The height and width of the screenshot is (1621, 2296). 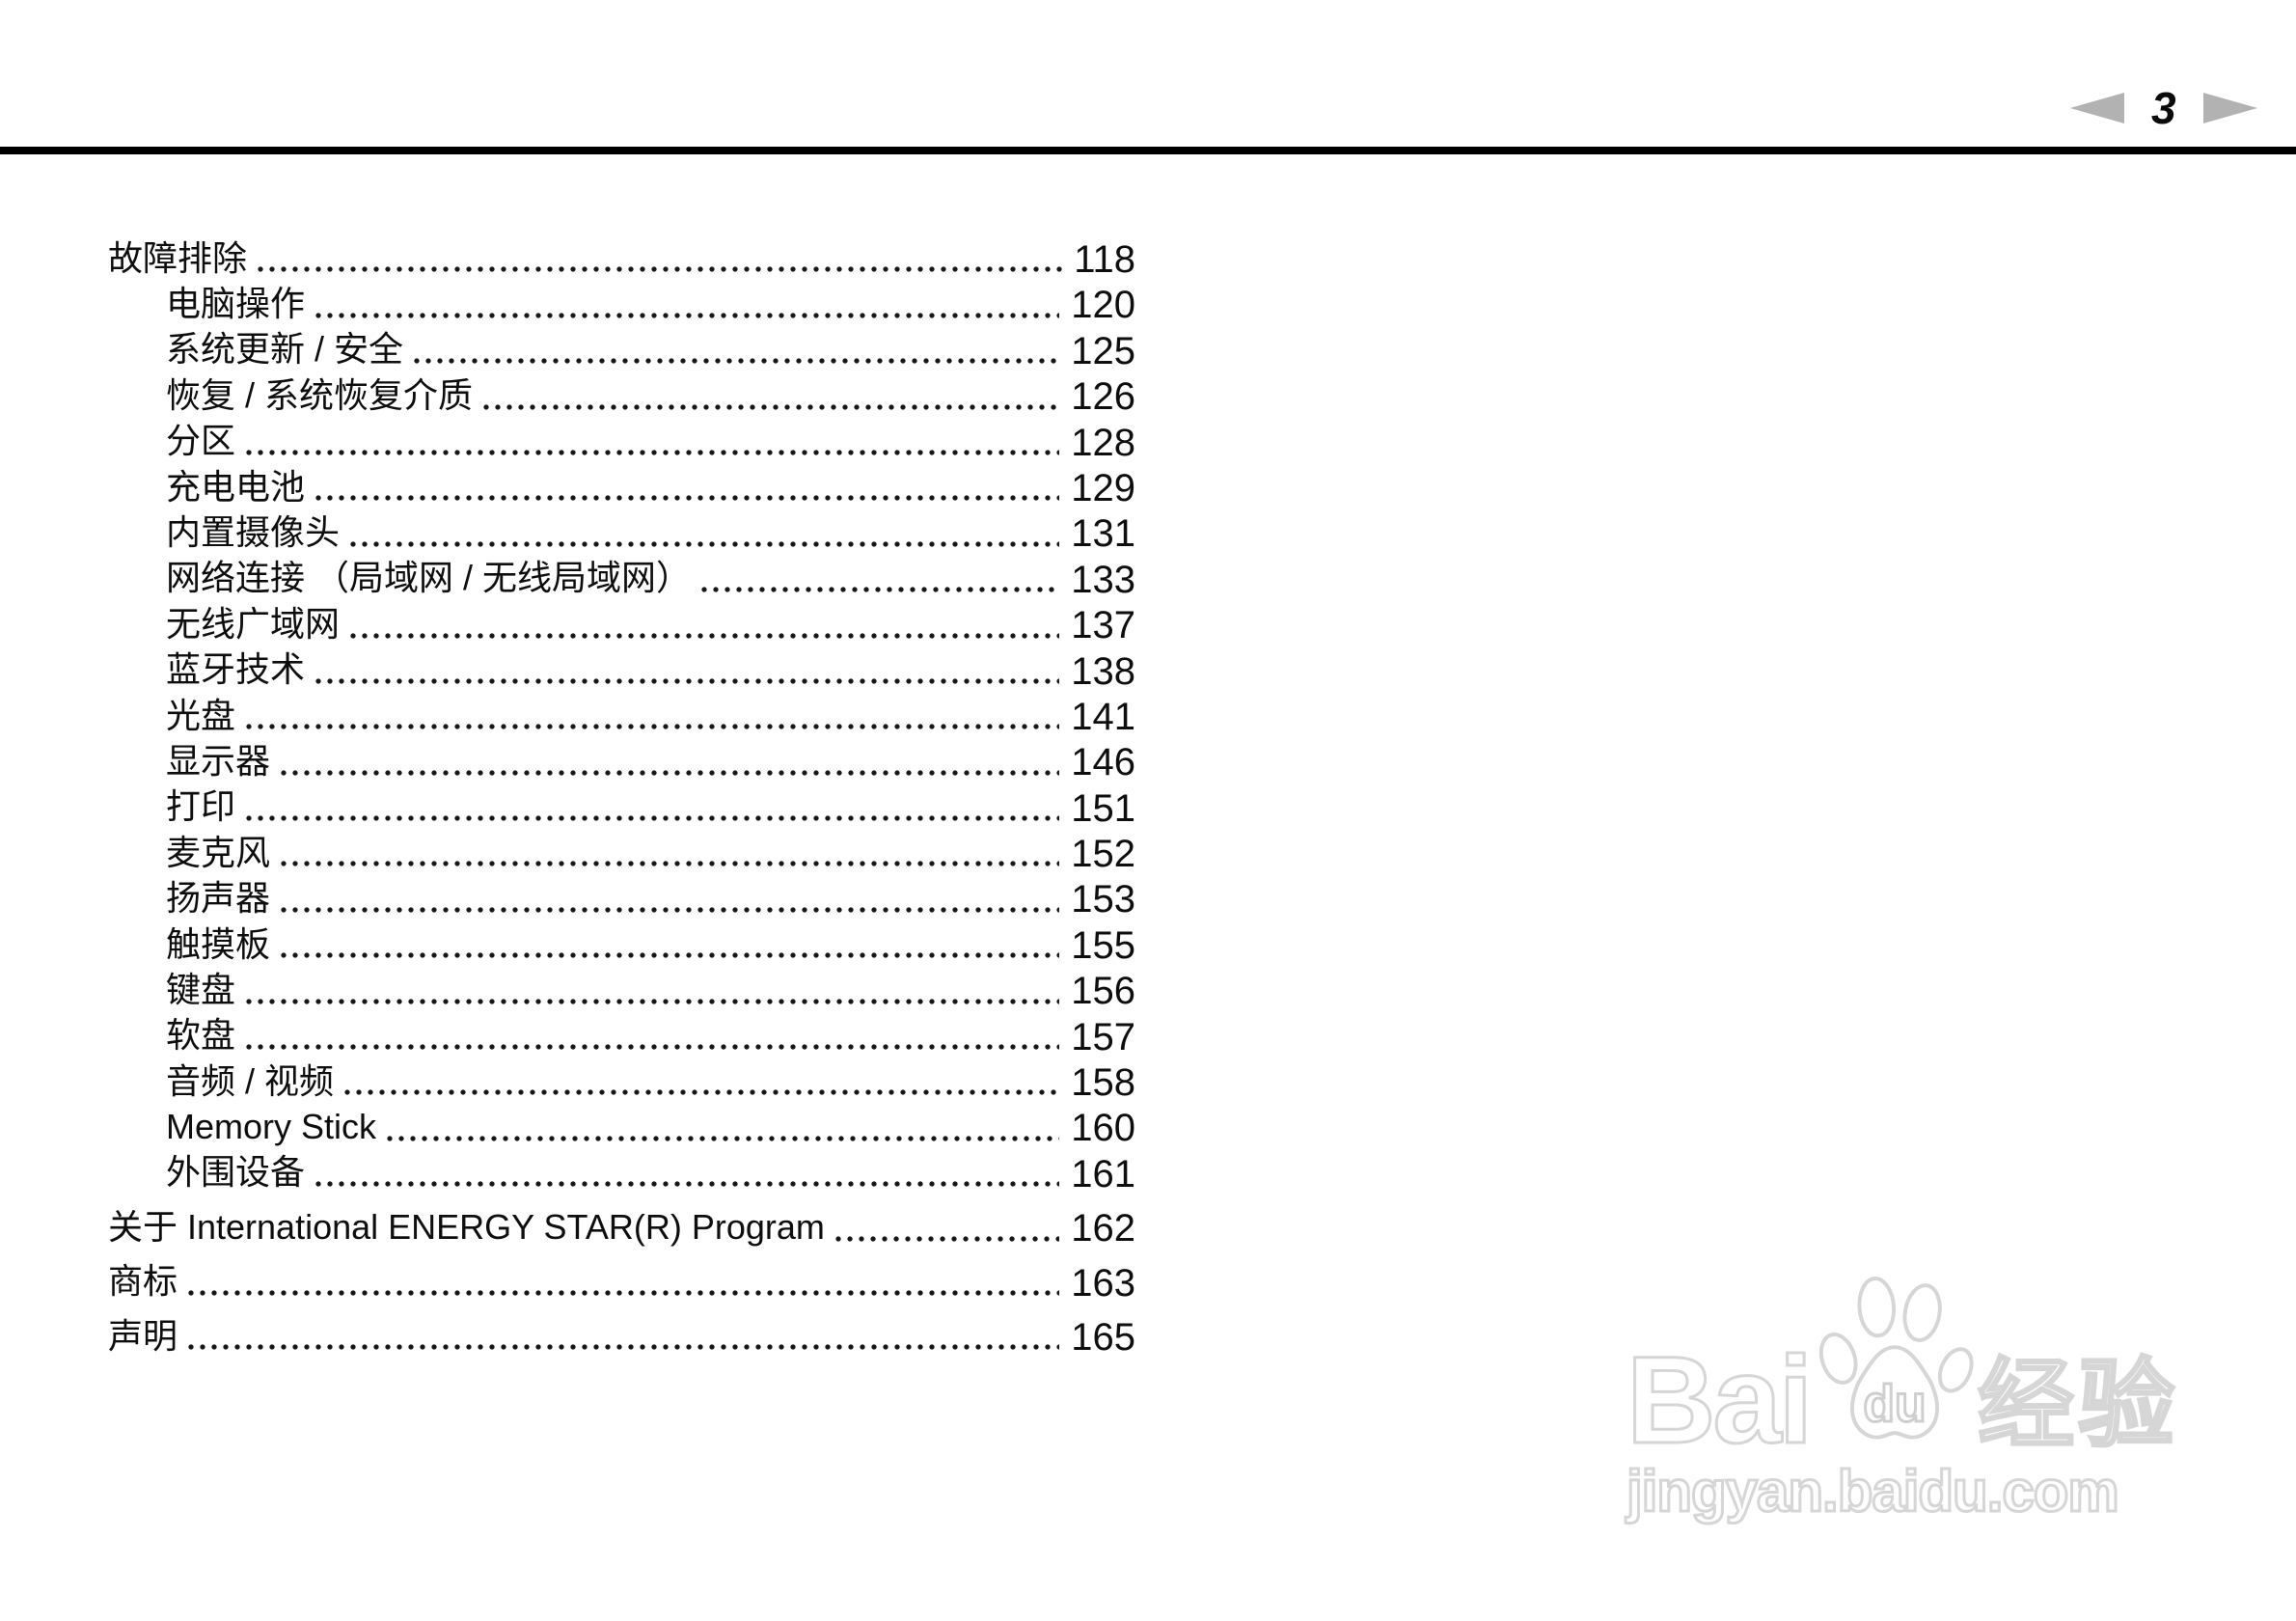 What do you see at coordinates (218, 852) in the screenshot?
I see `toc-entry-label: 麦克风` at bounding box center [218, 852].